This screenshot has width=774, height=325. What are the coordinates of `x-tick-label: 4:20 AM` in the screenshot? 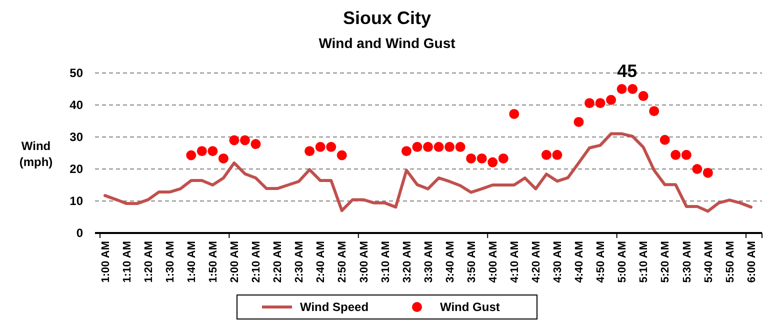 It's located at (536, 262).